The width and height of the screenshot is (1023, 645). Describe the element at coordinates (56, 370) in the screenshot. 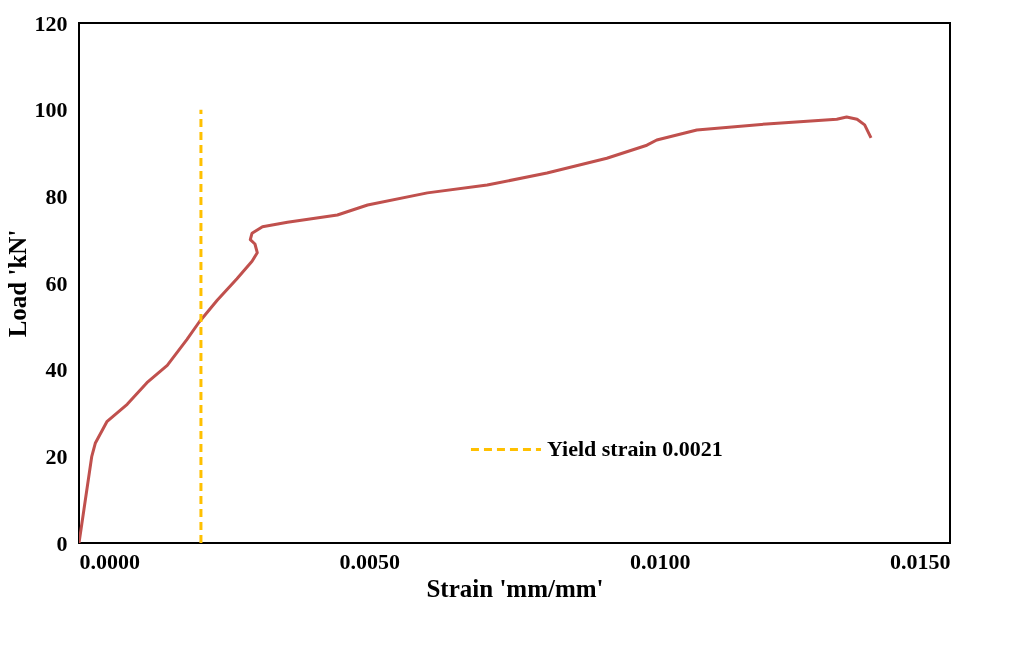

I see `y-tick-label: 40` at that location.